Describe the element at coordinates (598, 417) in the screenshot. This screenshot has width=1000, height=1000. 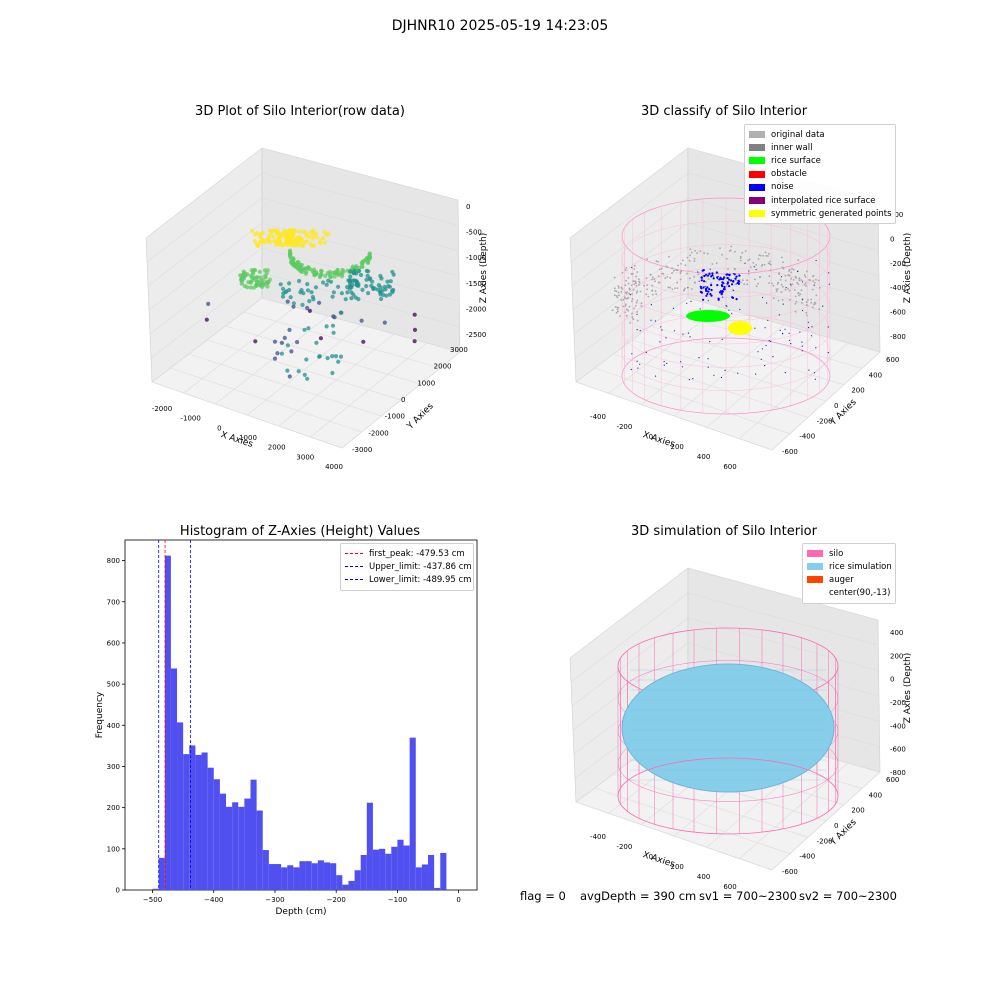
I see `plot2-x-tick: -400` at that location.